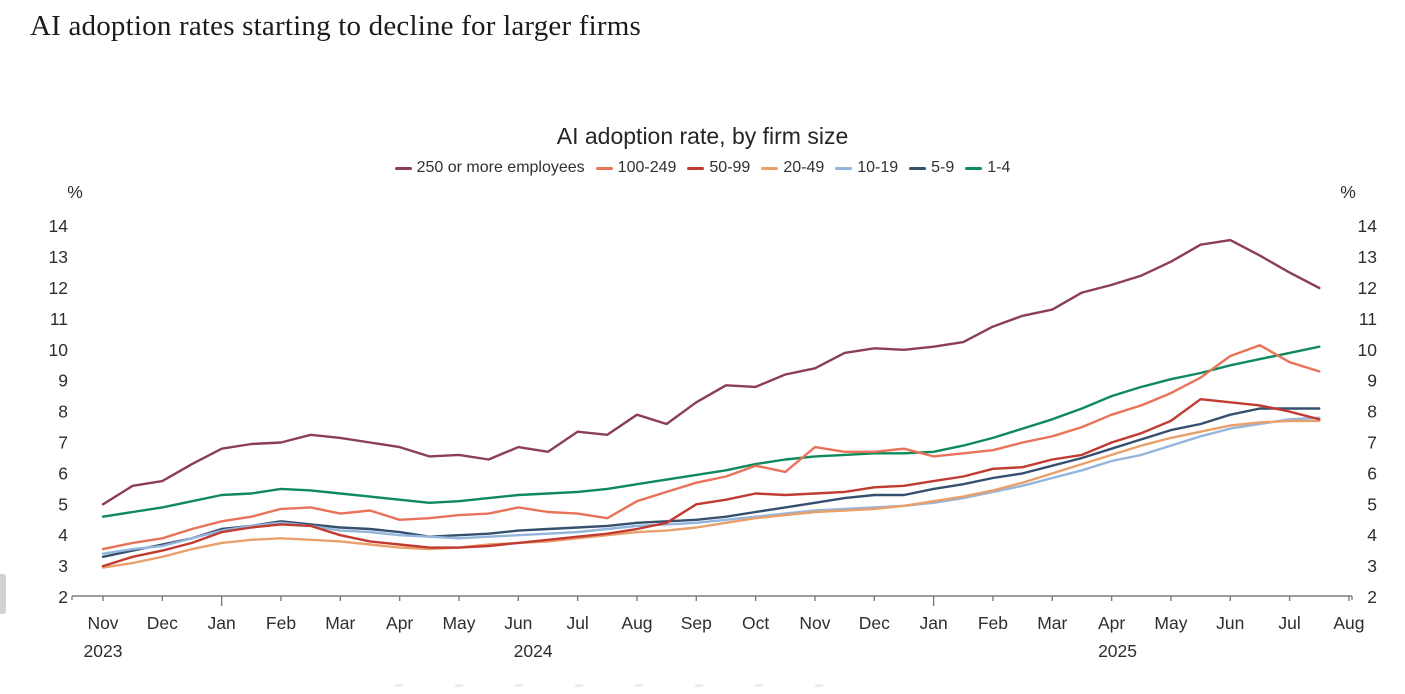 The width and height of the screenshot is (1405, 694). What do you see at coordinates (340, 623) in the screenshot?
I see `month-label-mar-4: Mar` at bounding box center [340, 623].